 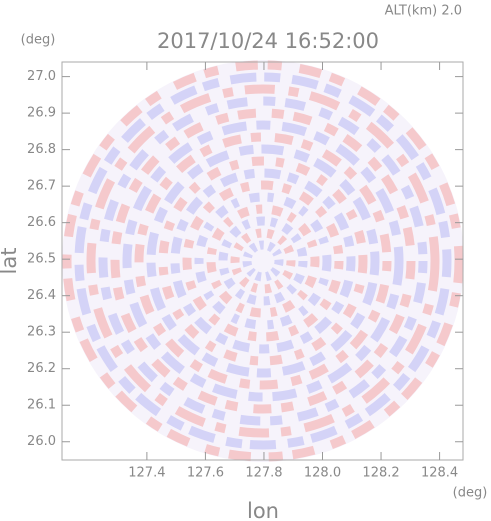 What do you see at coordinates (380, 473) in the screenshot?
I see `x-tick-label: 128.2` at bounding box center [380, 473].